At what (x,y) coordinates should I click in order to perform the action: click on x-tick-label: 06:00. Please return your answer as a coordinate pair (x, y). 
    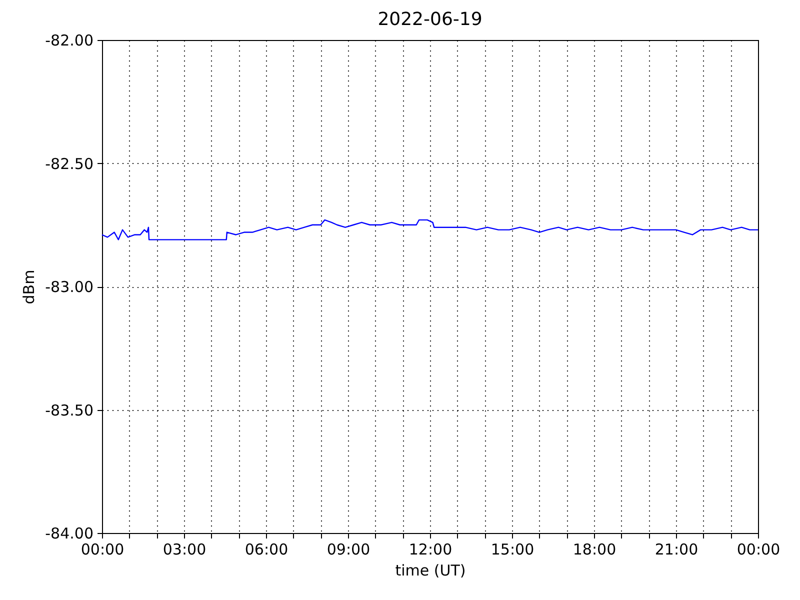
    Looking at the image, I should click on (266, 549).